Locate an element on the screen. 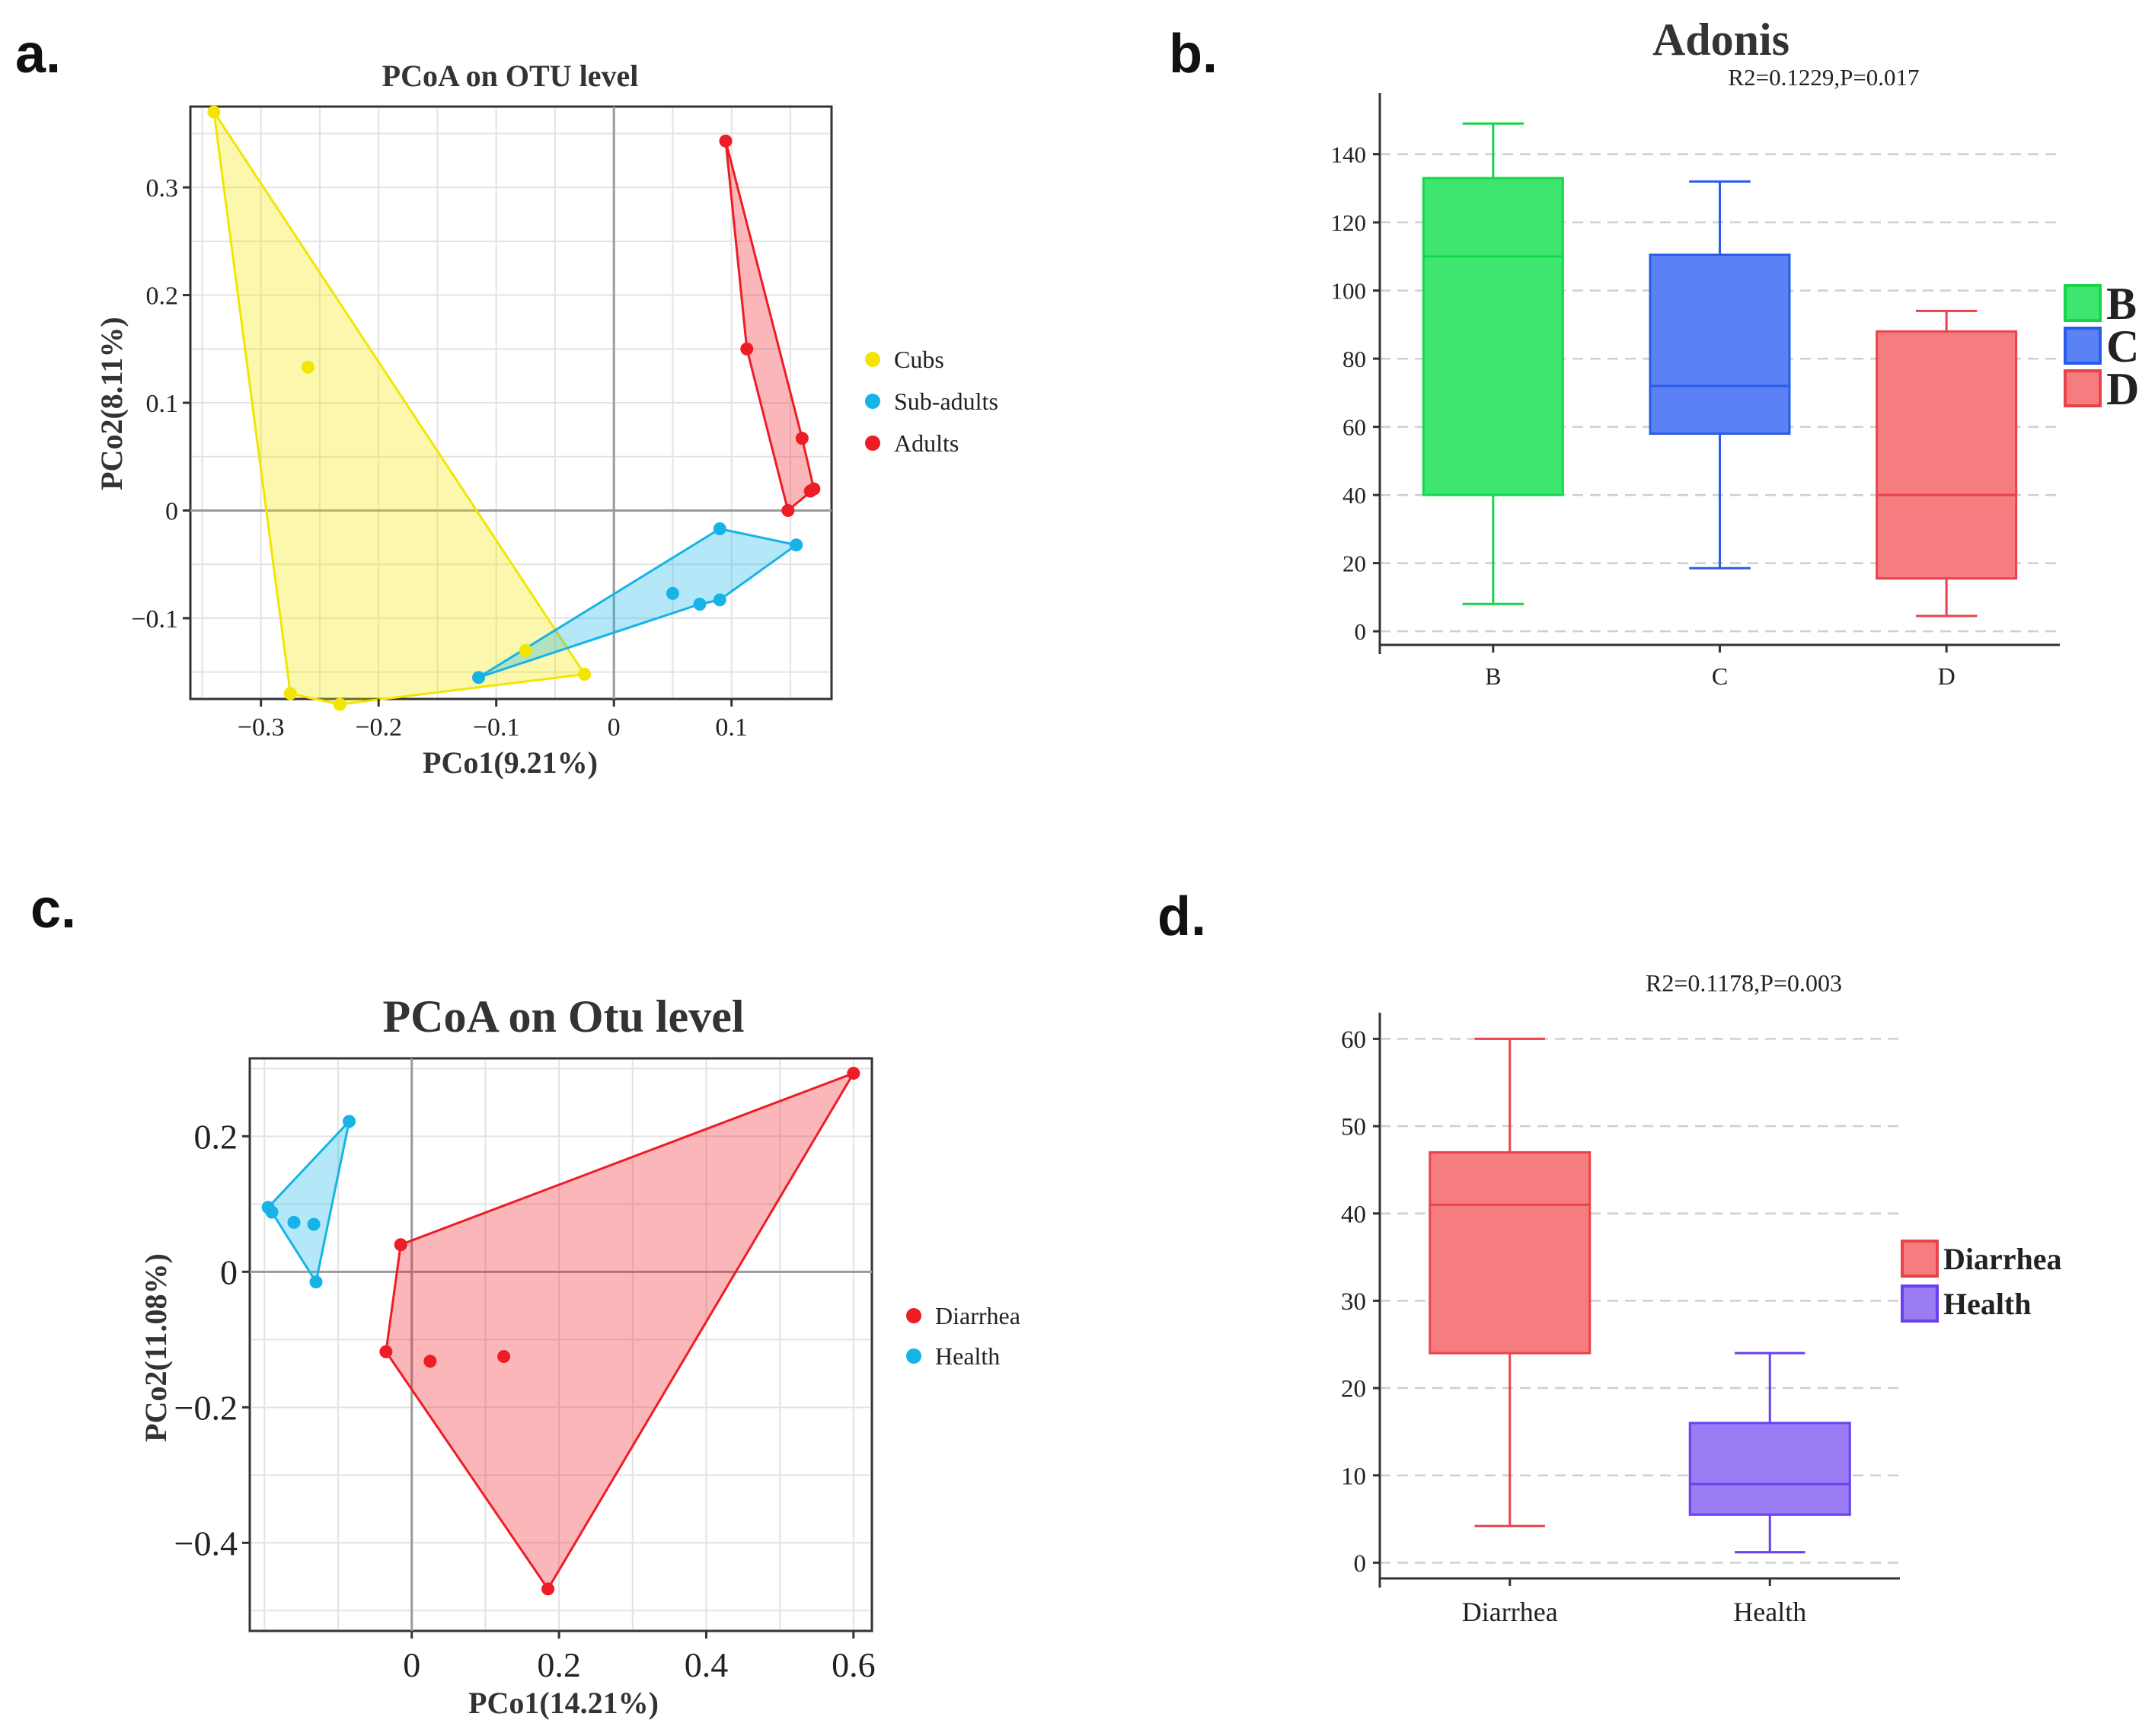  panel-a-label: a. is located at coordinates (38, 54).